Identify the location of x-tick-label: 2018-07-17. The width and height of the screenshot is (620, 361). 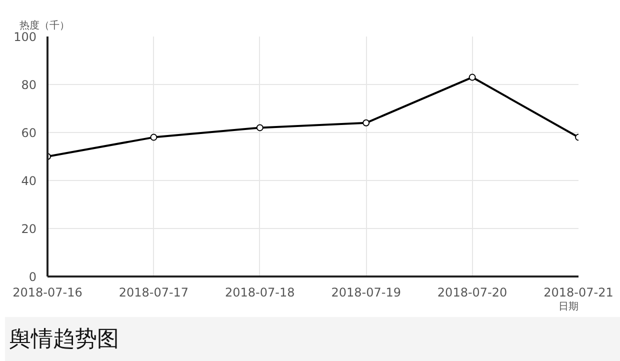
(153, 293).